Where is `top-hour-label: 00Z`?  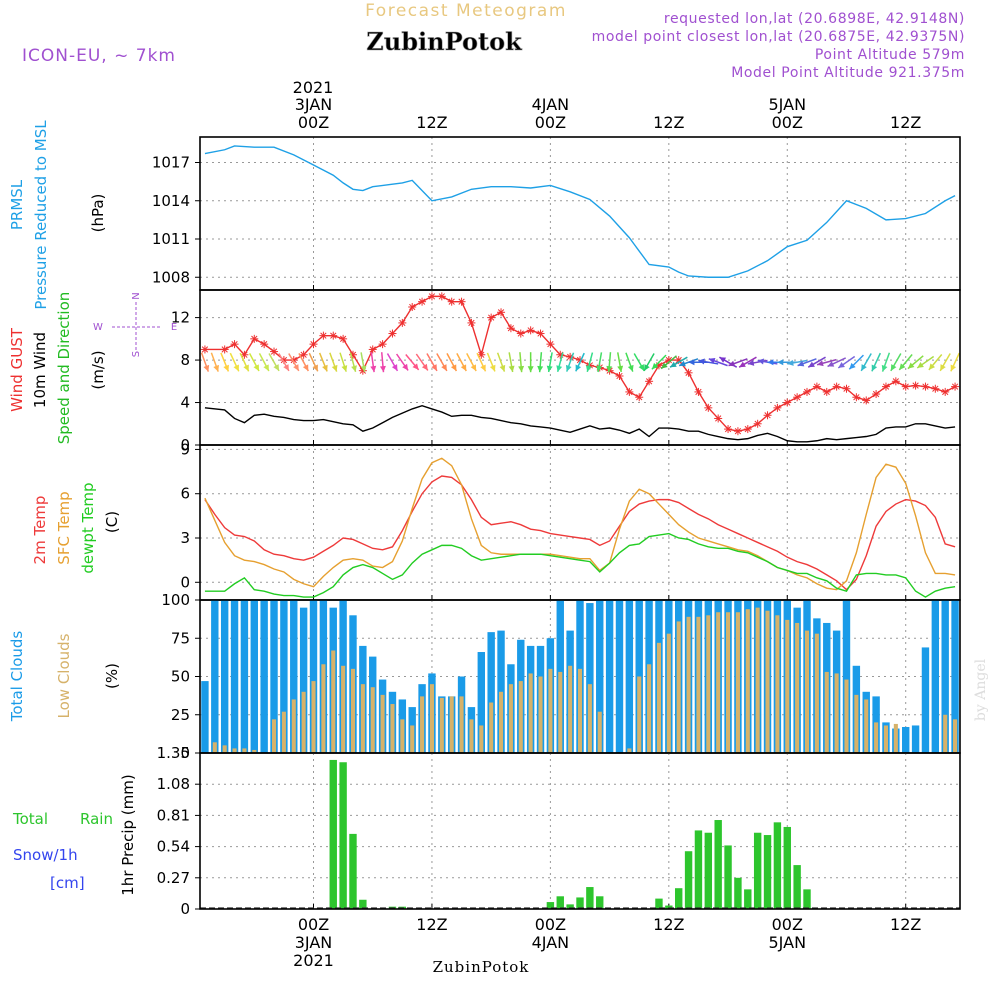 top-hour-label: 00Z is located at coordinates (313, 122).